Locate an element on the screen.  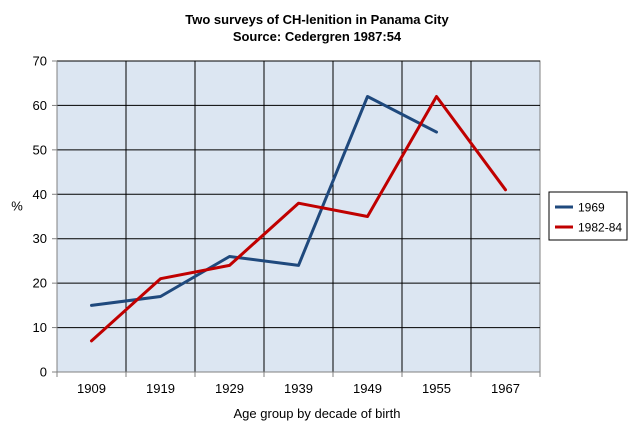
y-tick-label: 60 is located at coordinates (40, 105).